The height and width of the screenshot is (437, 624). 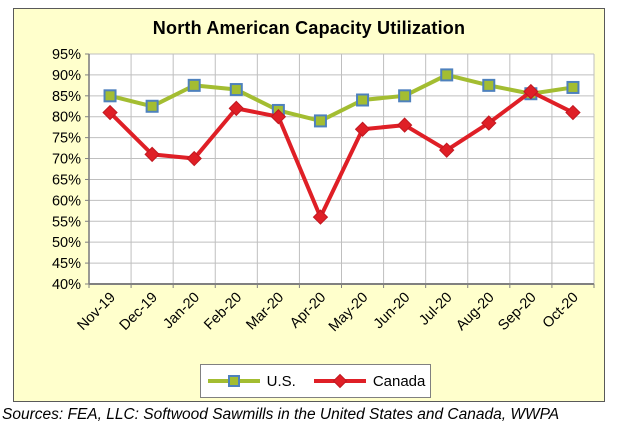 What do you see at coordinates (96, 312) in the screenshot?
I see `svg-text: Nov-19` at bounding box center [96, 312].